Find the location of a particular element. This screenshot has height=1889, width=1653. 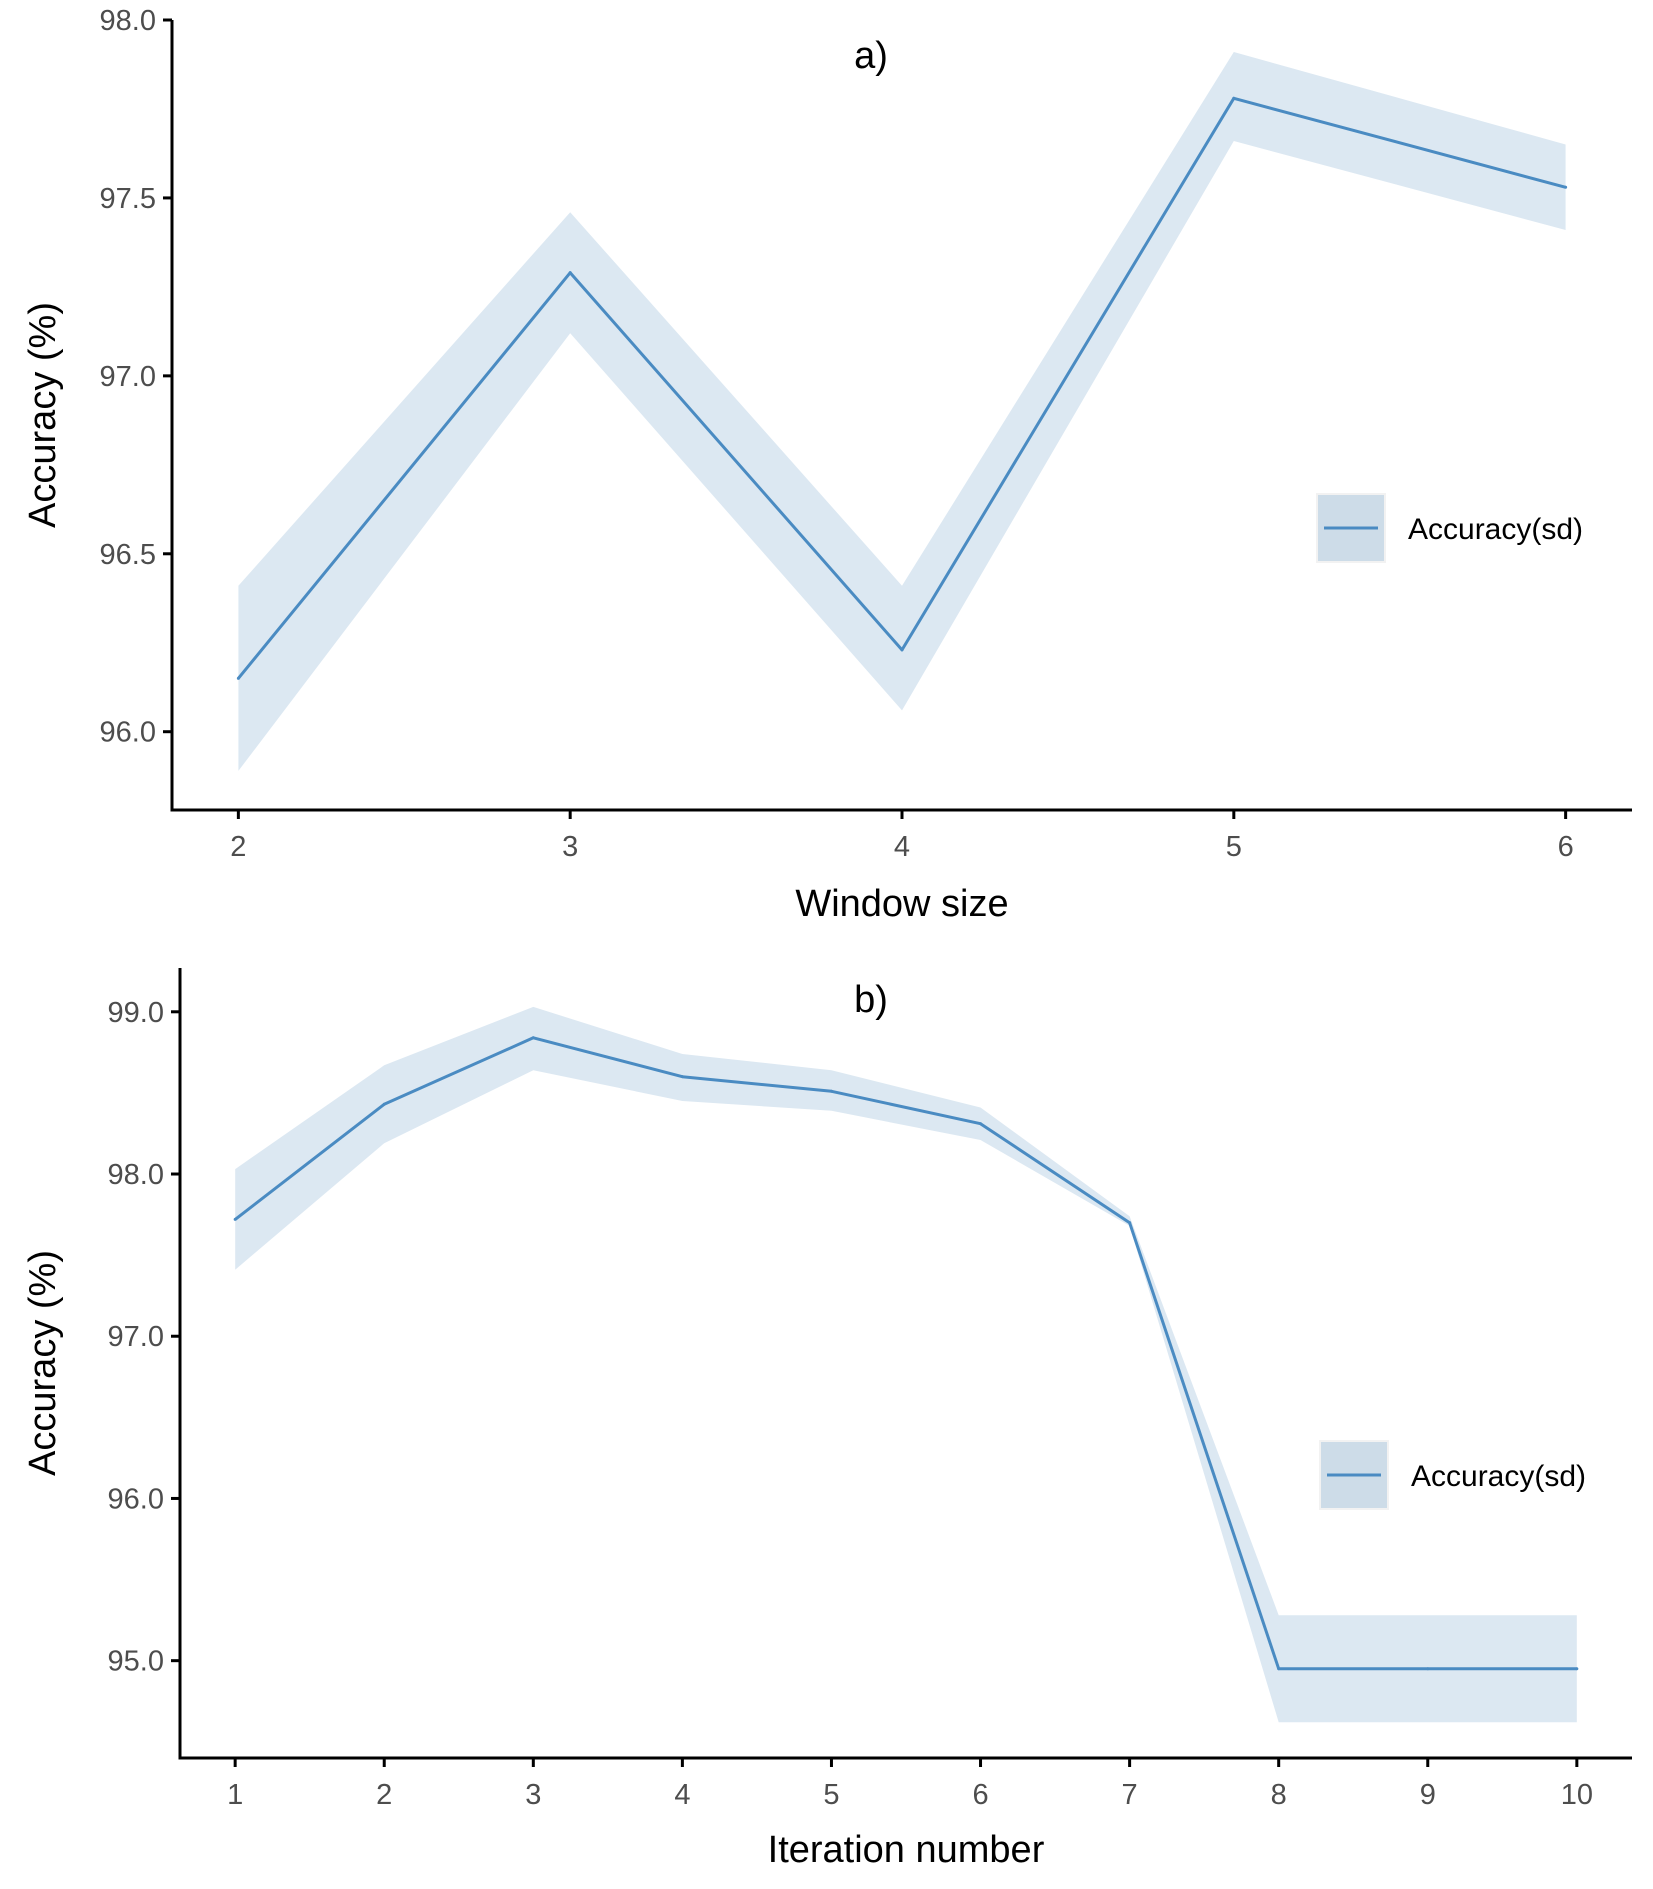

y-ticks: 96.0 96.5 97.0 97.5 98.0 is located at coordinates (136, 377).